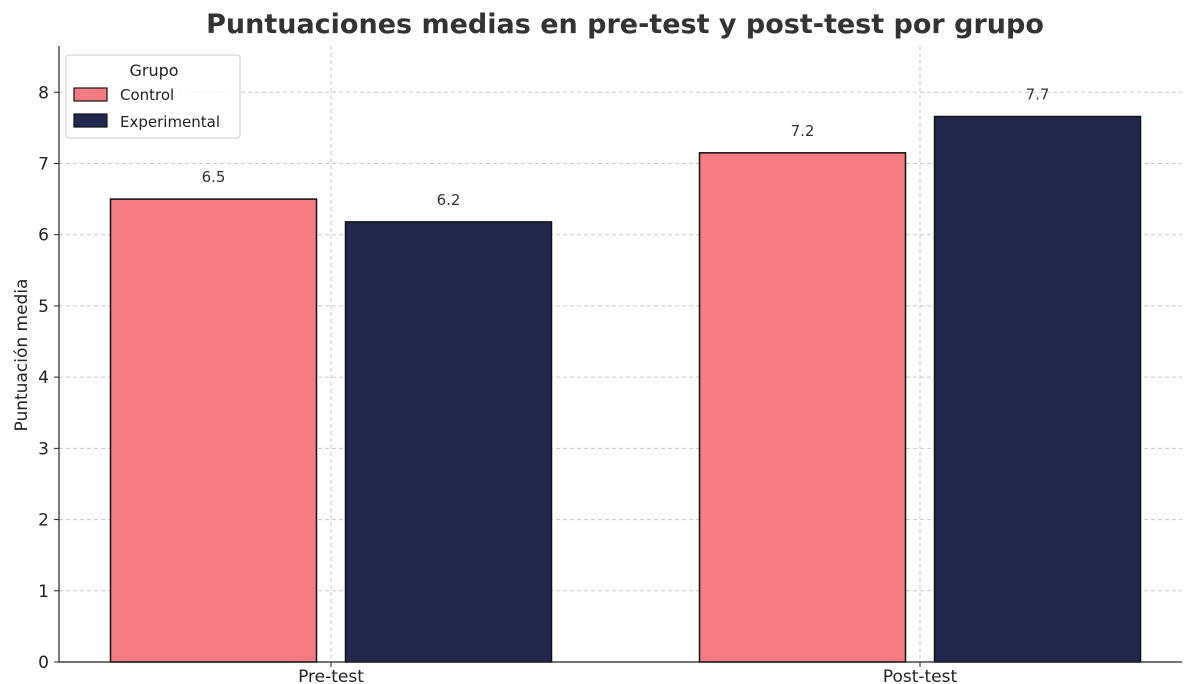 This screenshot has height=684, width=1184. I want to click on bar-control-post-test, so click(802, 407).